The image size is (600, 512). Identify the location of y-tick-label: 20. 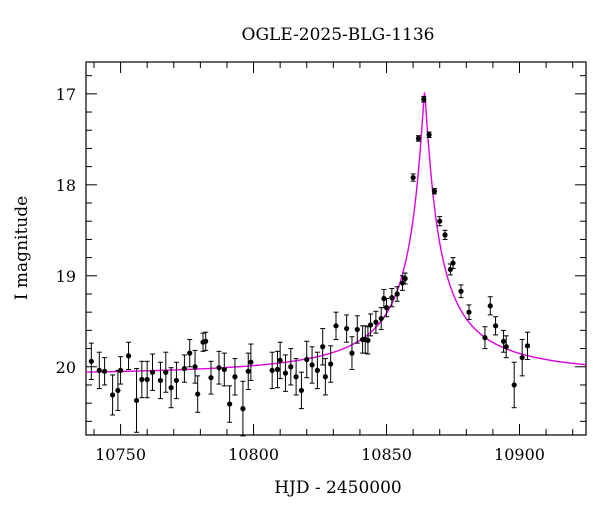
(66, 367).